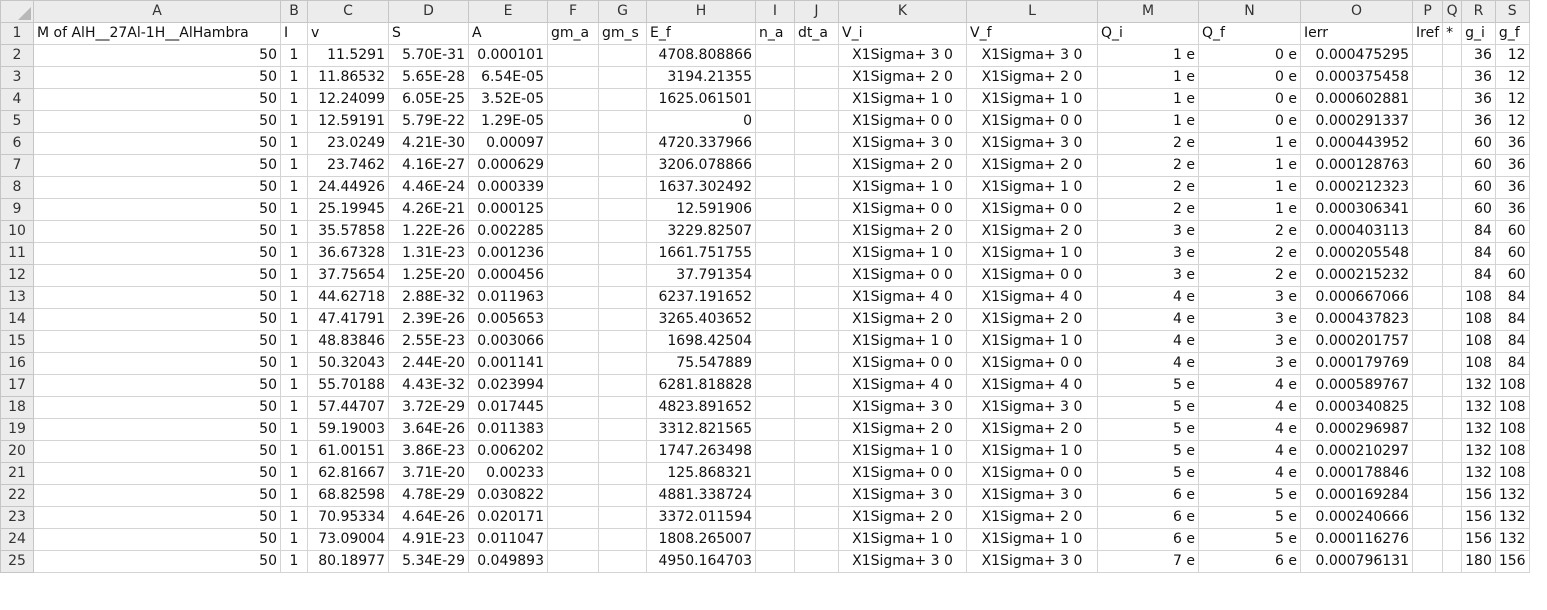  Describe the element at coordinates (1452, 33) in the screenshot. I see `header-cell-q: *` at that location.